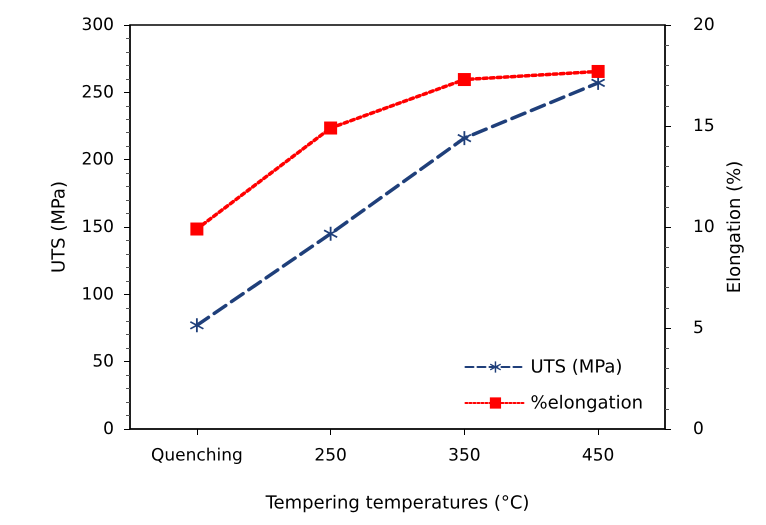  I want to click on y-tick-label: 0, so click(108, 429).